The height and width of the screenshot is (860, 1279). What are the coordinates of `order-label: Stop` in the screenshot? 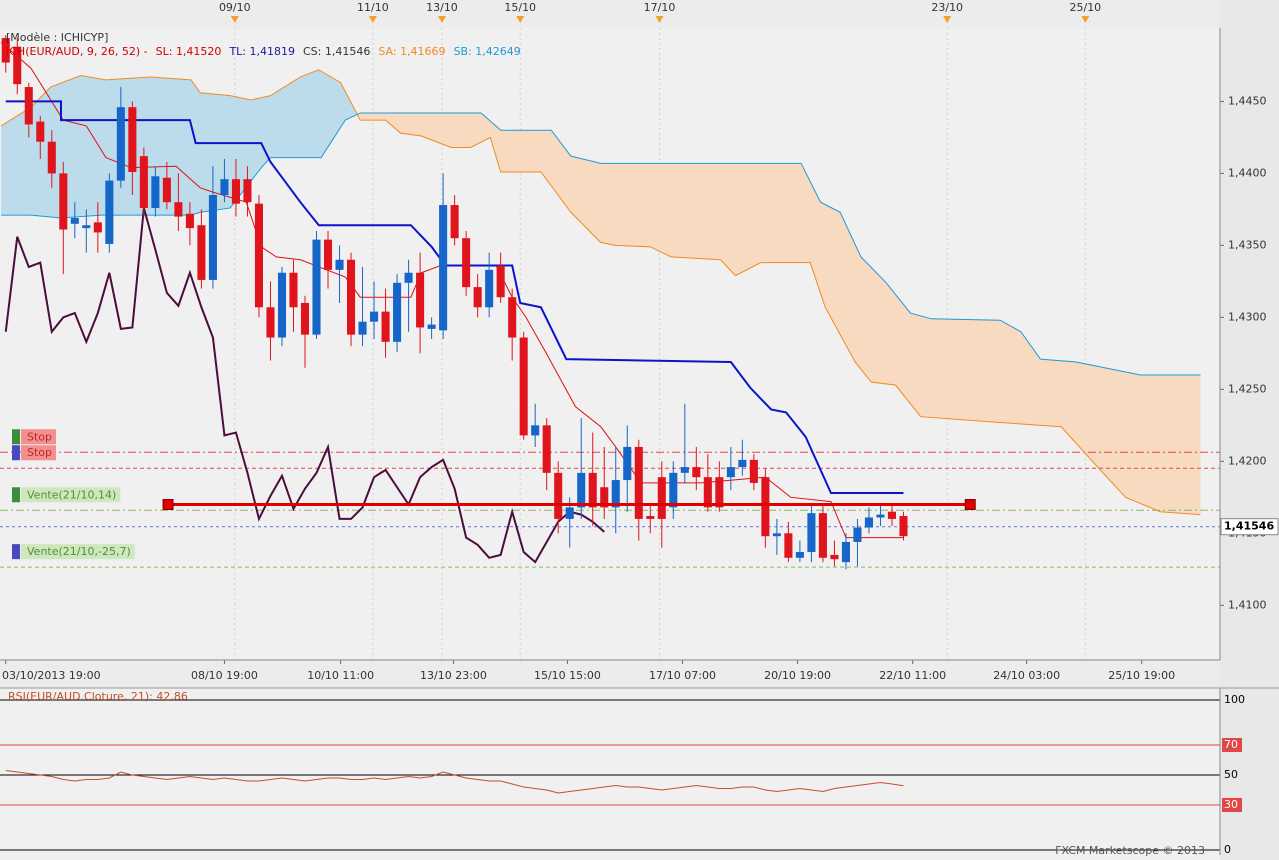 It's located at (39, 452).